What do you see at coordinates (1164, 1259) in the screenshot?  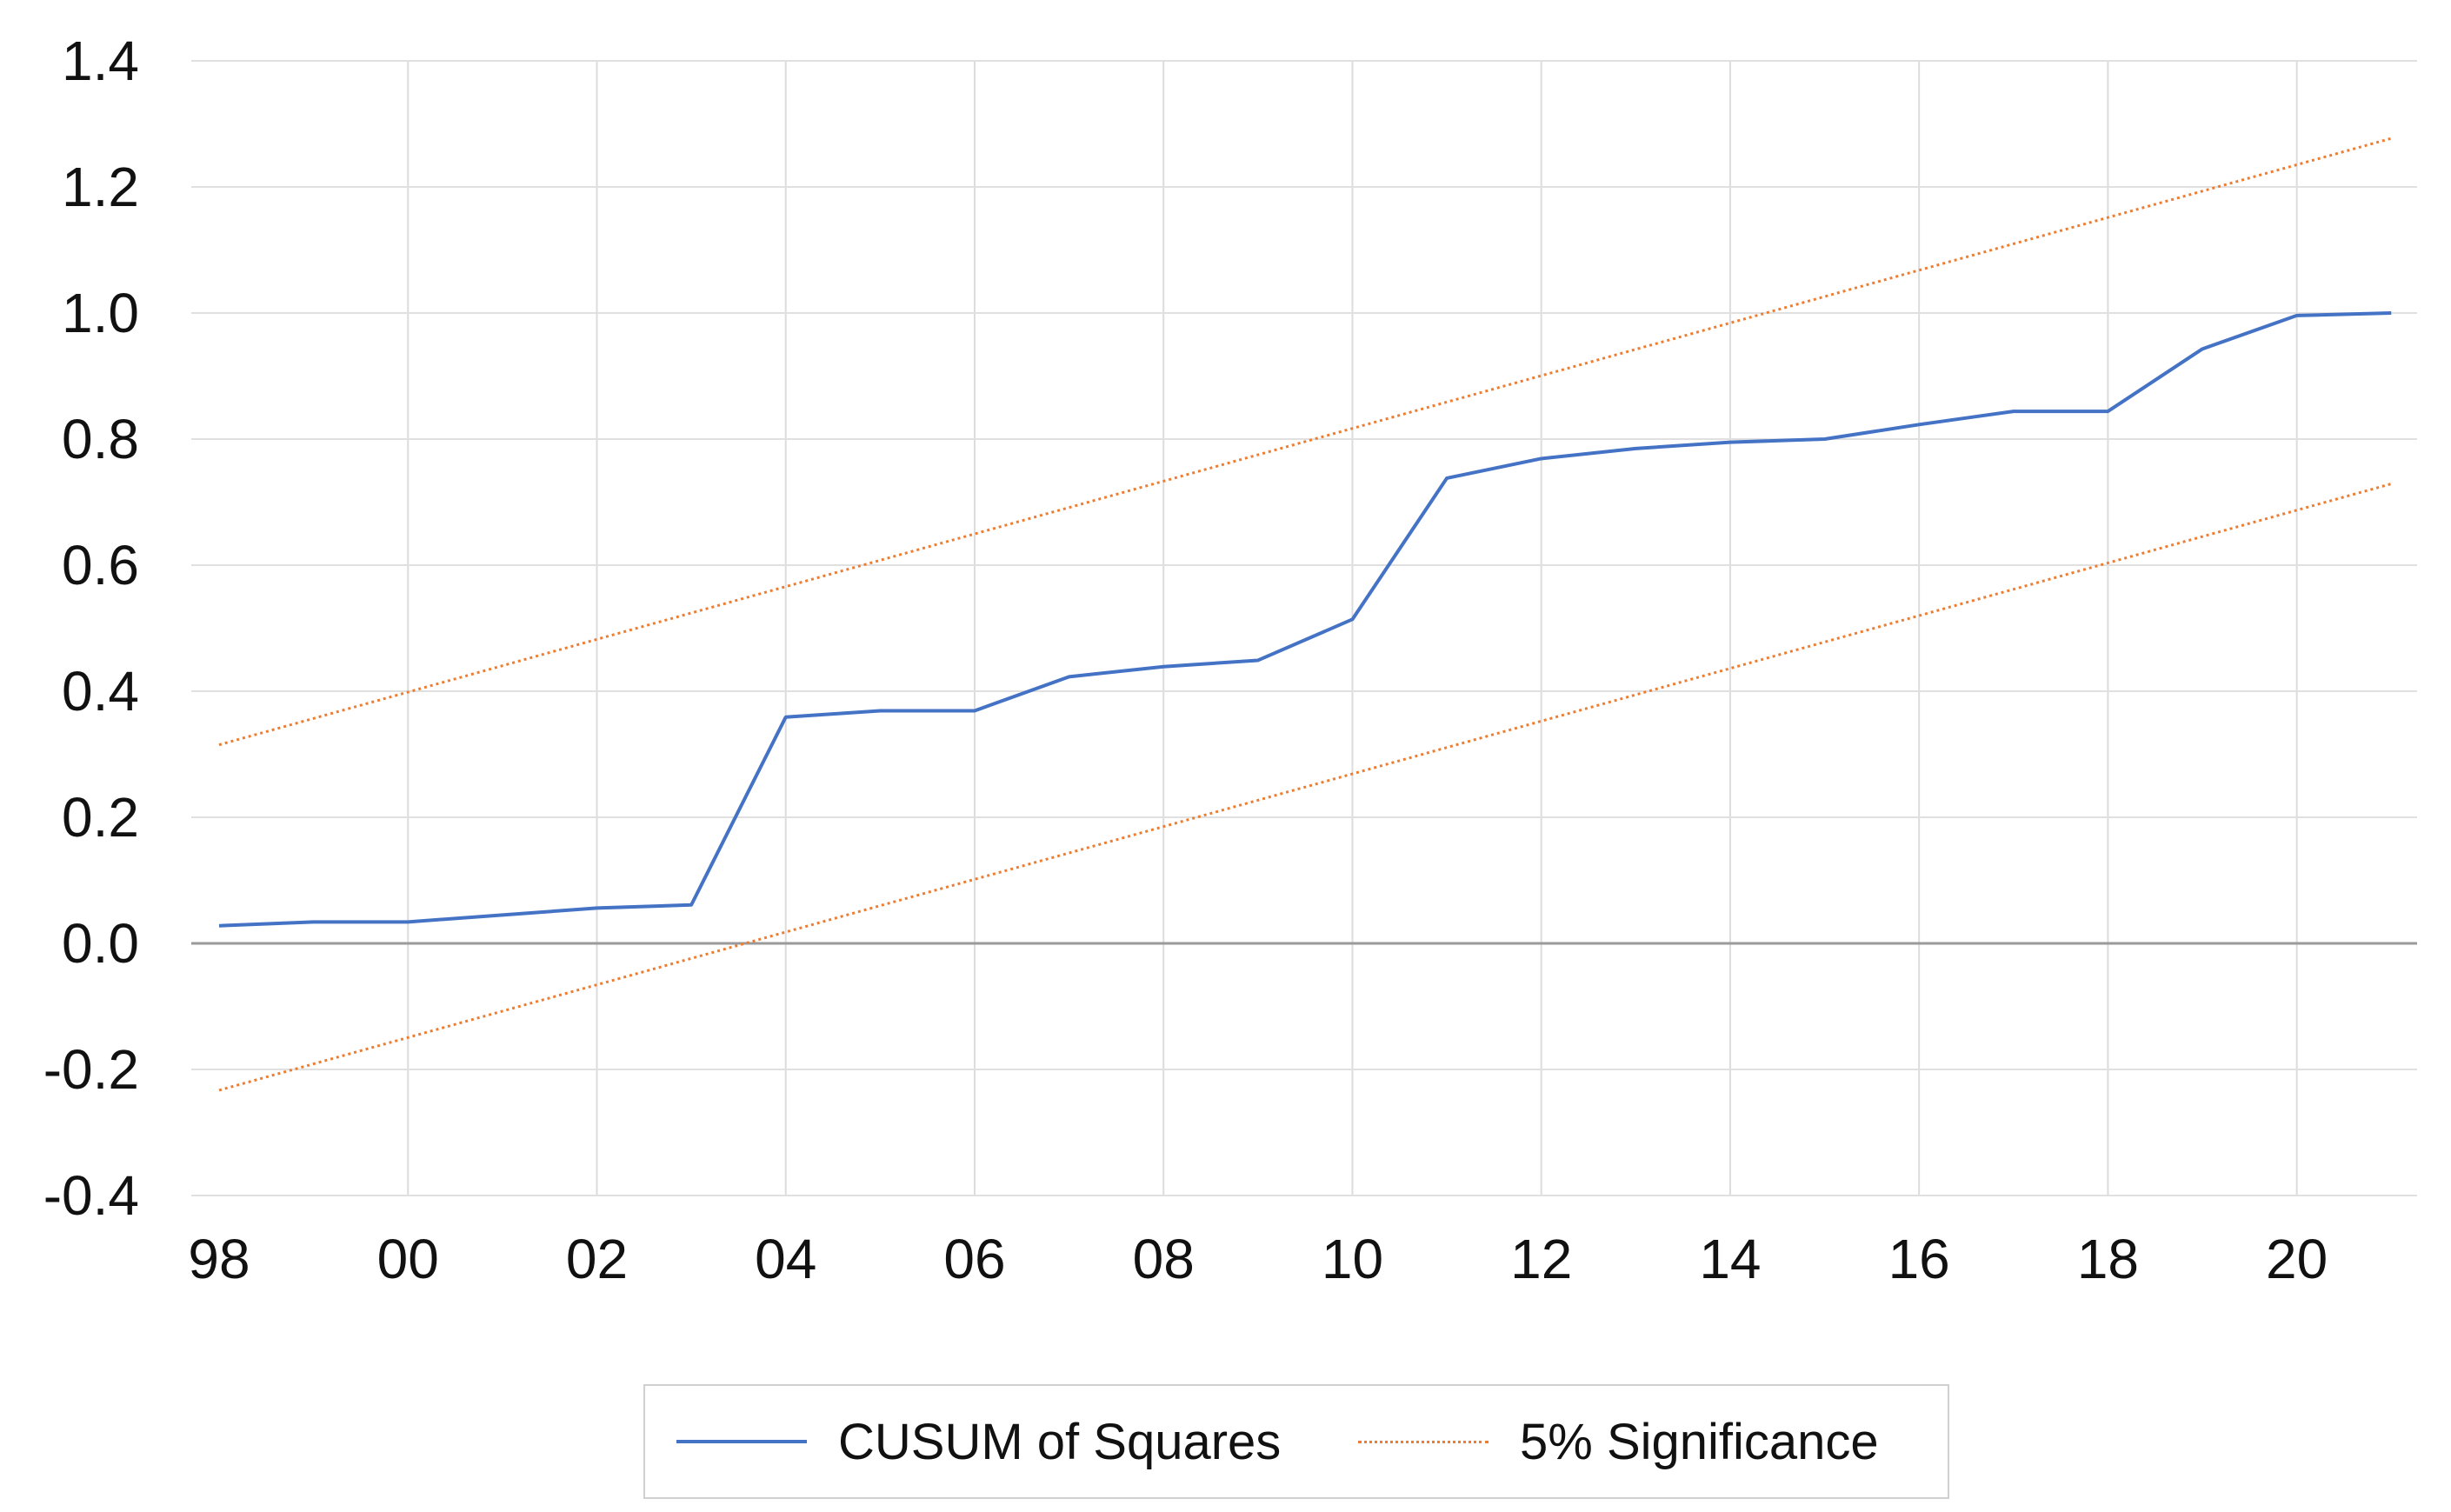 I see `x-tick-label: 08` at bounding box center [1164, 1259].